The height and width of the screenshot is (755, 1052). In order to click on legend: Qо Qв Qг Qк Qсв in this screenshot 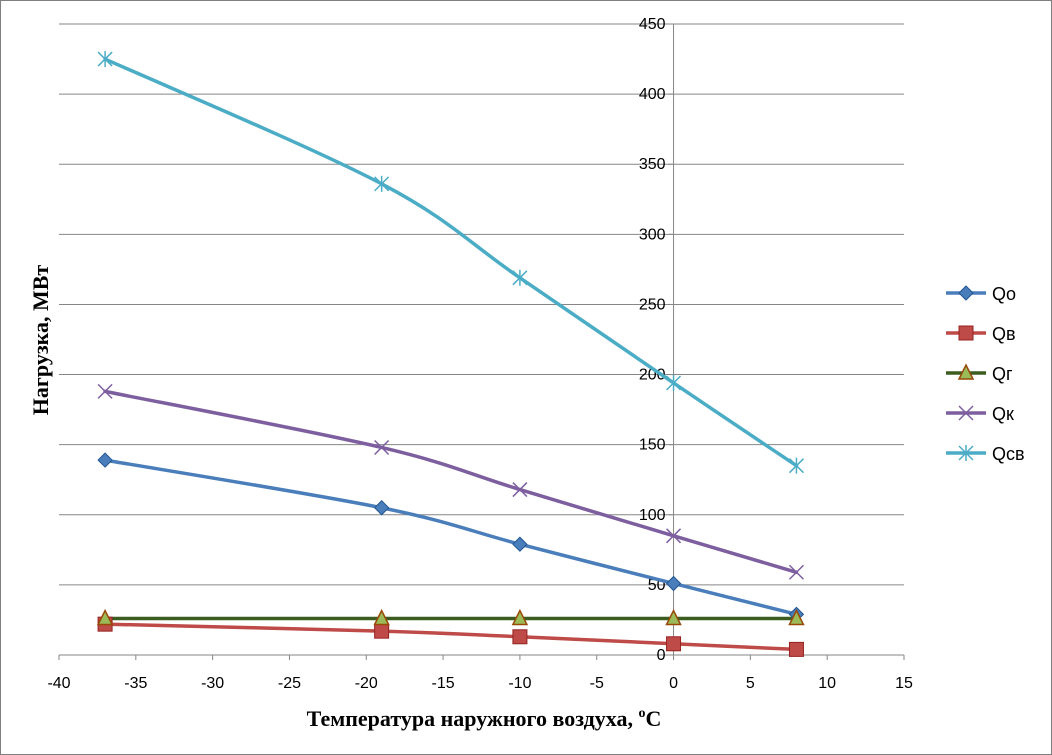, I will do `click(985, 374)`.